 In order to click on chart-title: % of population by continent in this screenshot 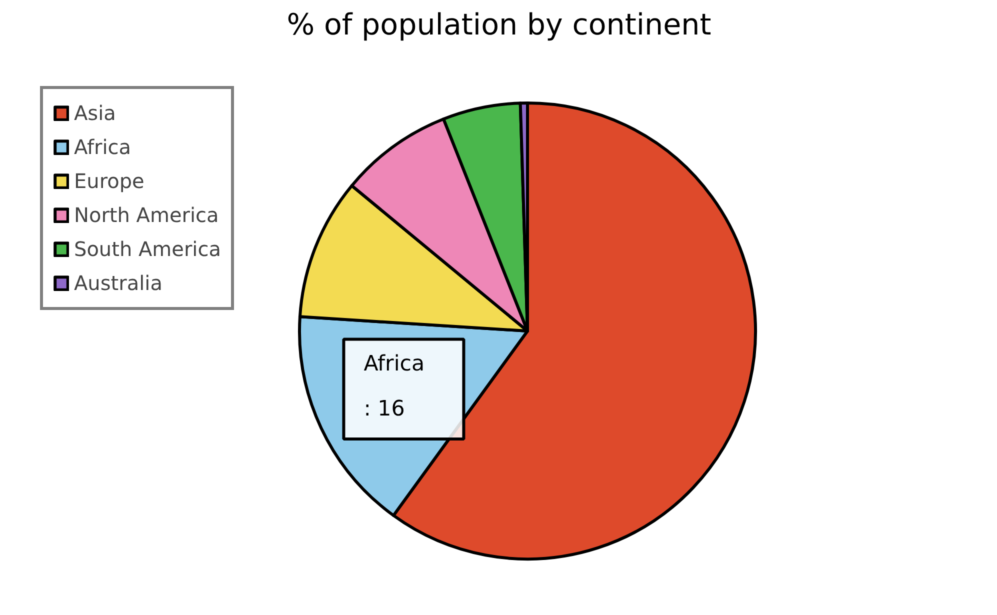, I will do `click(499, 25)`.